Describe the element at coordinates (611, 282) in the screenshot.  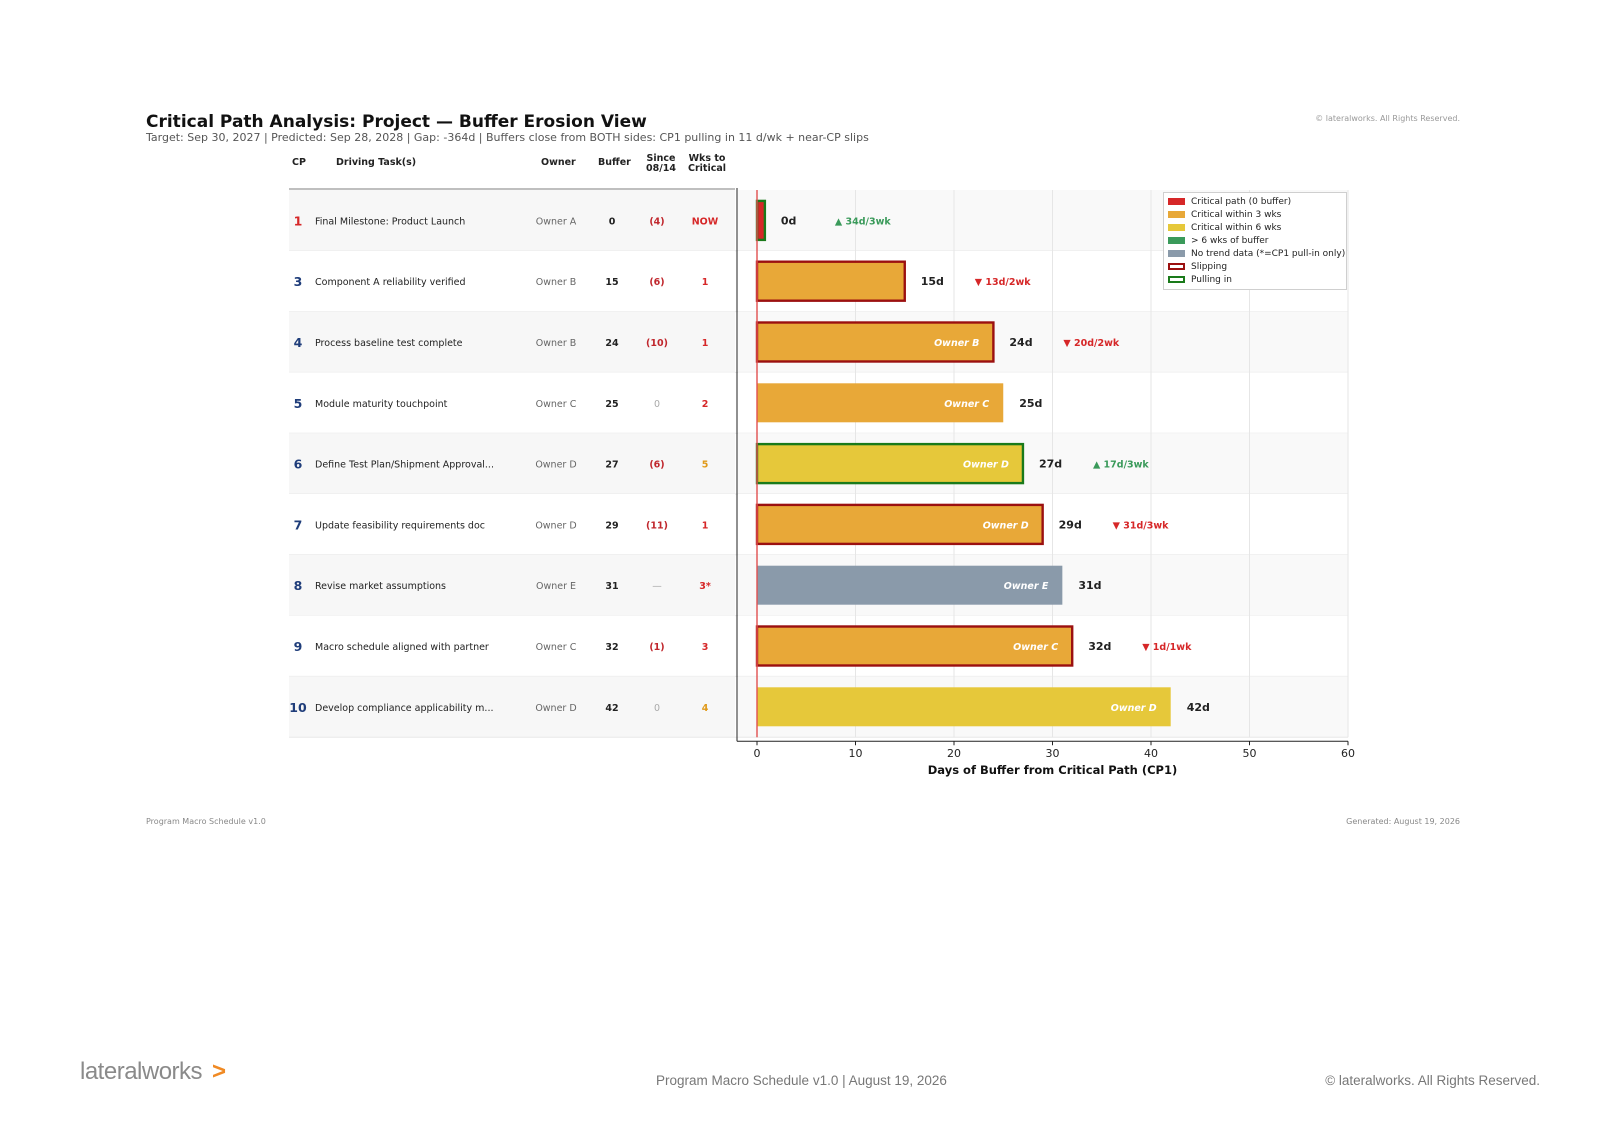
I see `buffer-cell: 15` at that location.